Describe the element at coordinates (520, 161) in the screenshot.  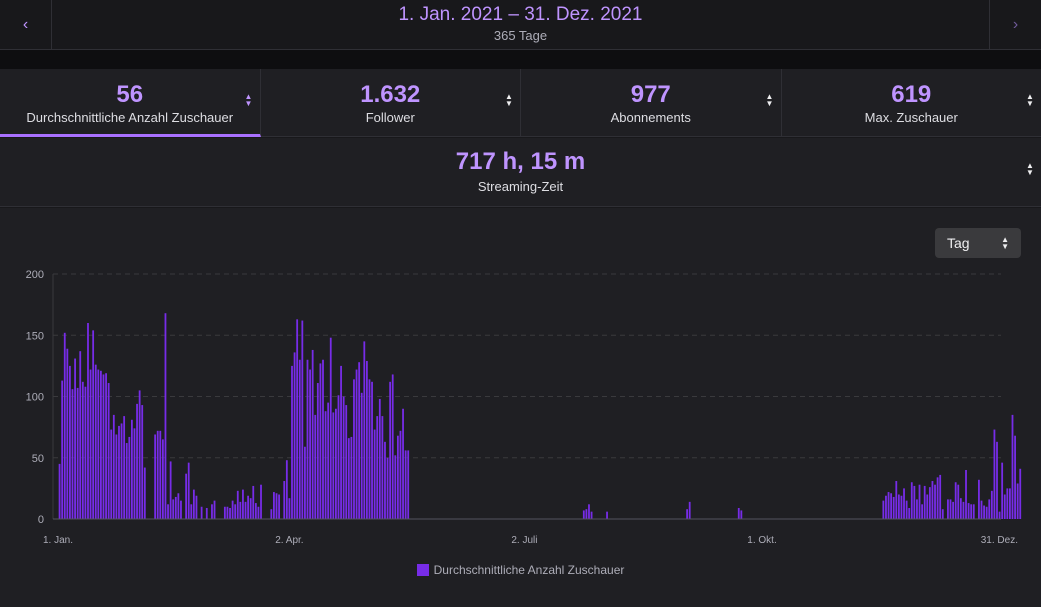
I see `stat-value: 717 h, 15 m` at that location.